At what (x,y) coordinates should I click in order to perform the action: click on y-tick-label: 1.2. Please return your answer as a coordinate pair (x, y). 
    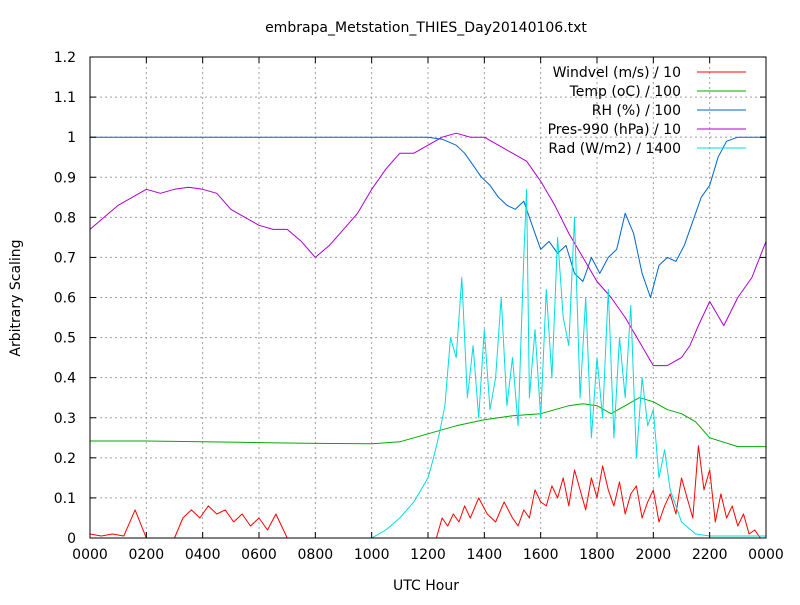
    Looking at the image, I should click on (65, 58).